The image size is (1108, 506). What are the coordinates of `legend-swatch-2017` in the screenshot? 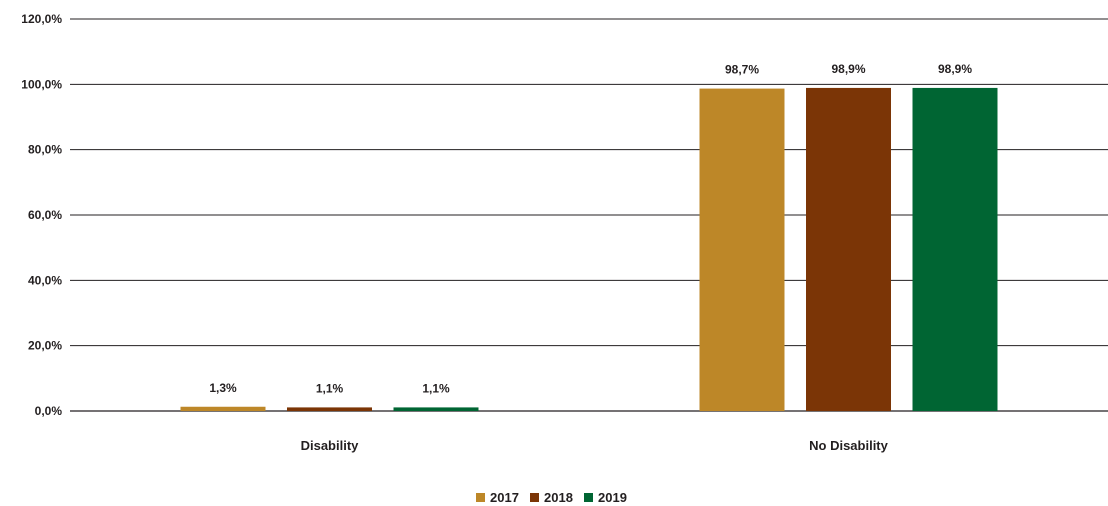 It's located at (480, 497).